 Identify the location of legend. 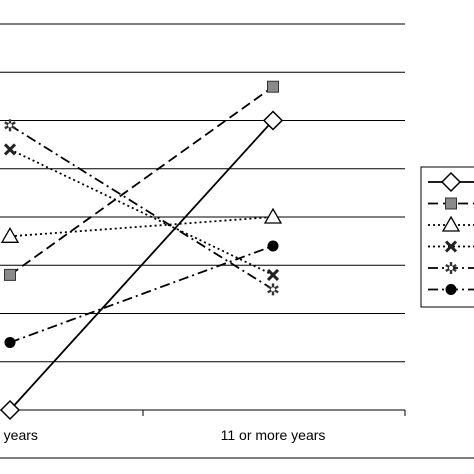
(447, 237).